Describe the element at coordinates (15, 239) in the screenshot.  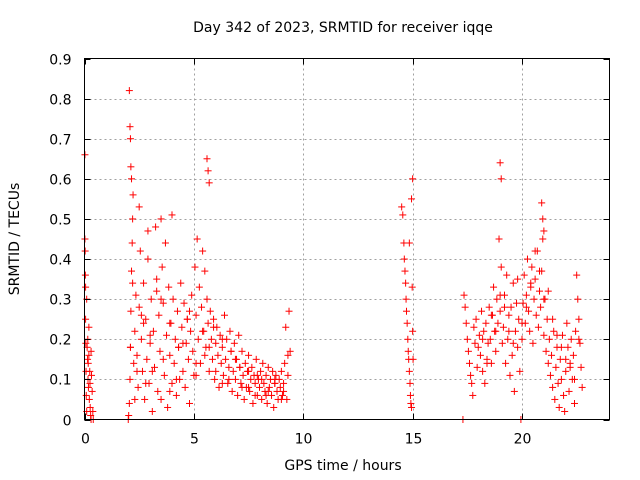
I see `y-axis-label: SRMTID / TECUs` at that location.